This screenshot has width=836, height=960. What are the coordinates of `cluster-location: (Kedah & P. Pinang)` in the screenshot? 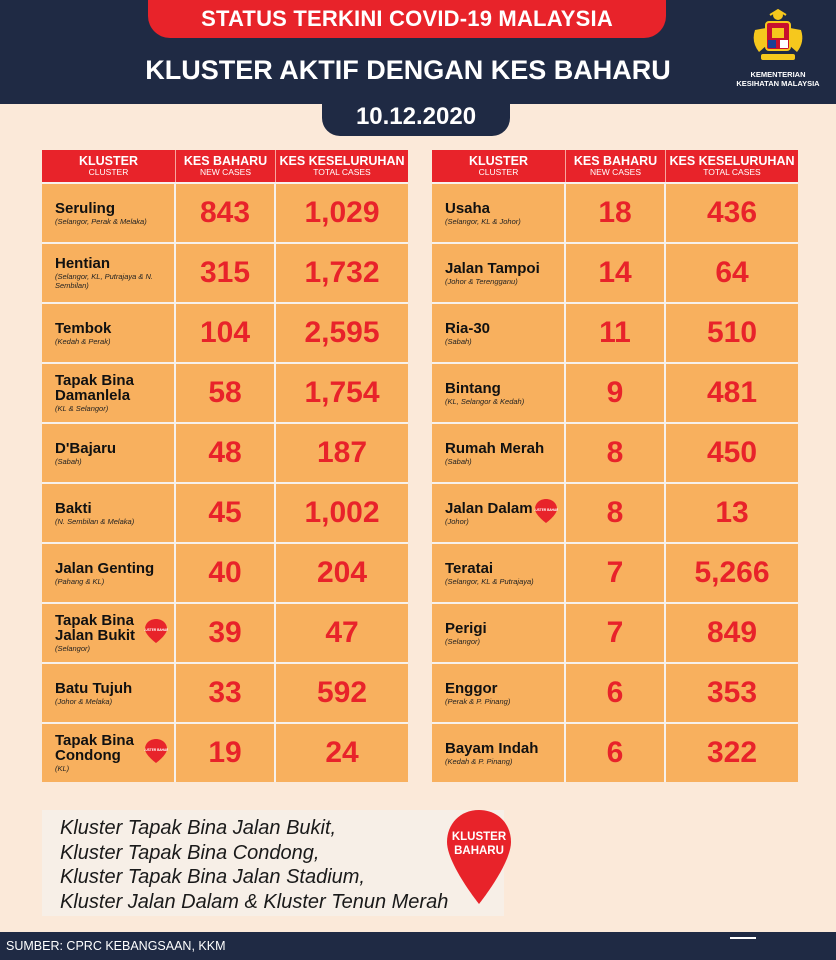 It's located at (479, 761).